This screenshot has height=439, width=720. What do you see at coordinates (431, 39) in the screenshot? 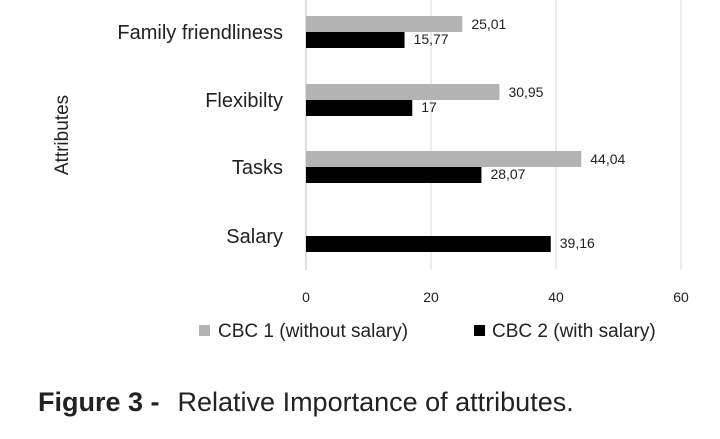
I see `data-label: 15,77` at bounding box center [431, 39].